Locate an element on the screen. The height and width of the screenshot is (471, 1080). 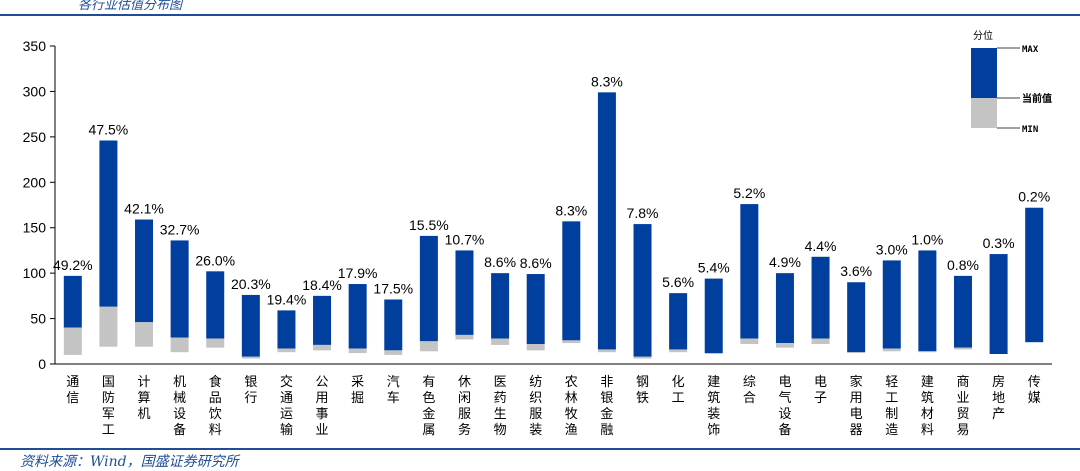
category-label-char: 色 is located at coordinates (428, 398).